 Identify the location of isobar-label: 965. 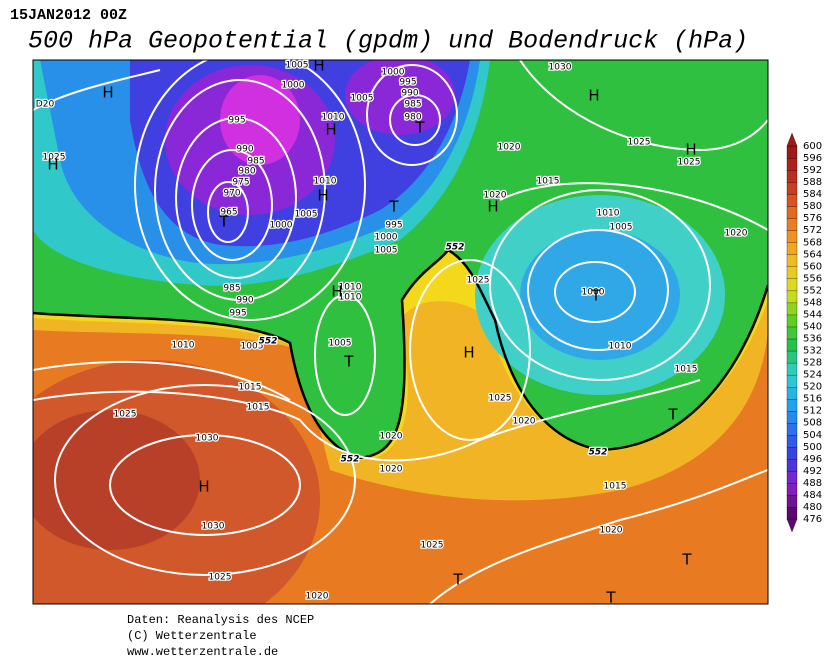
(228, 213).